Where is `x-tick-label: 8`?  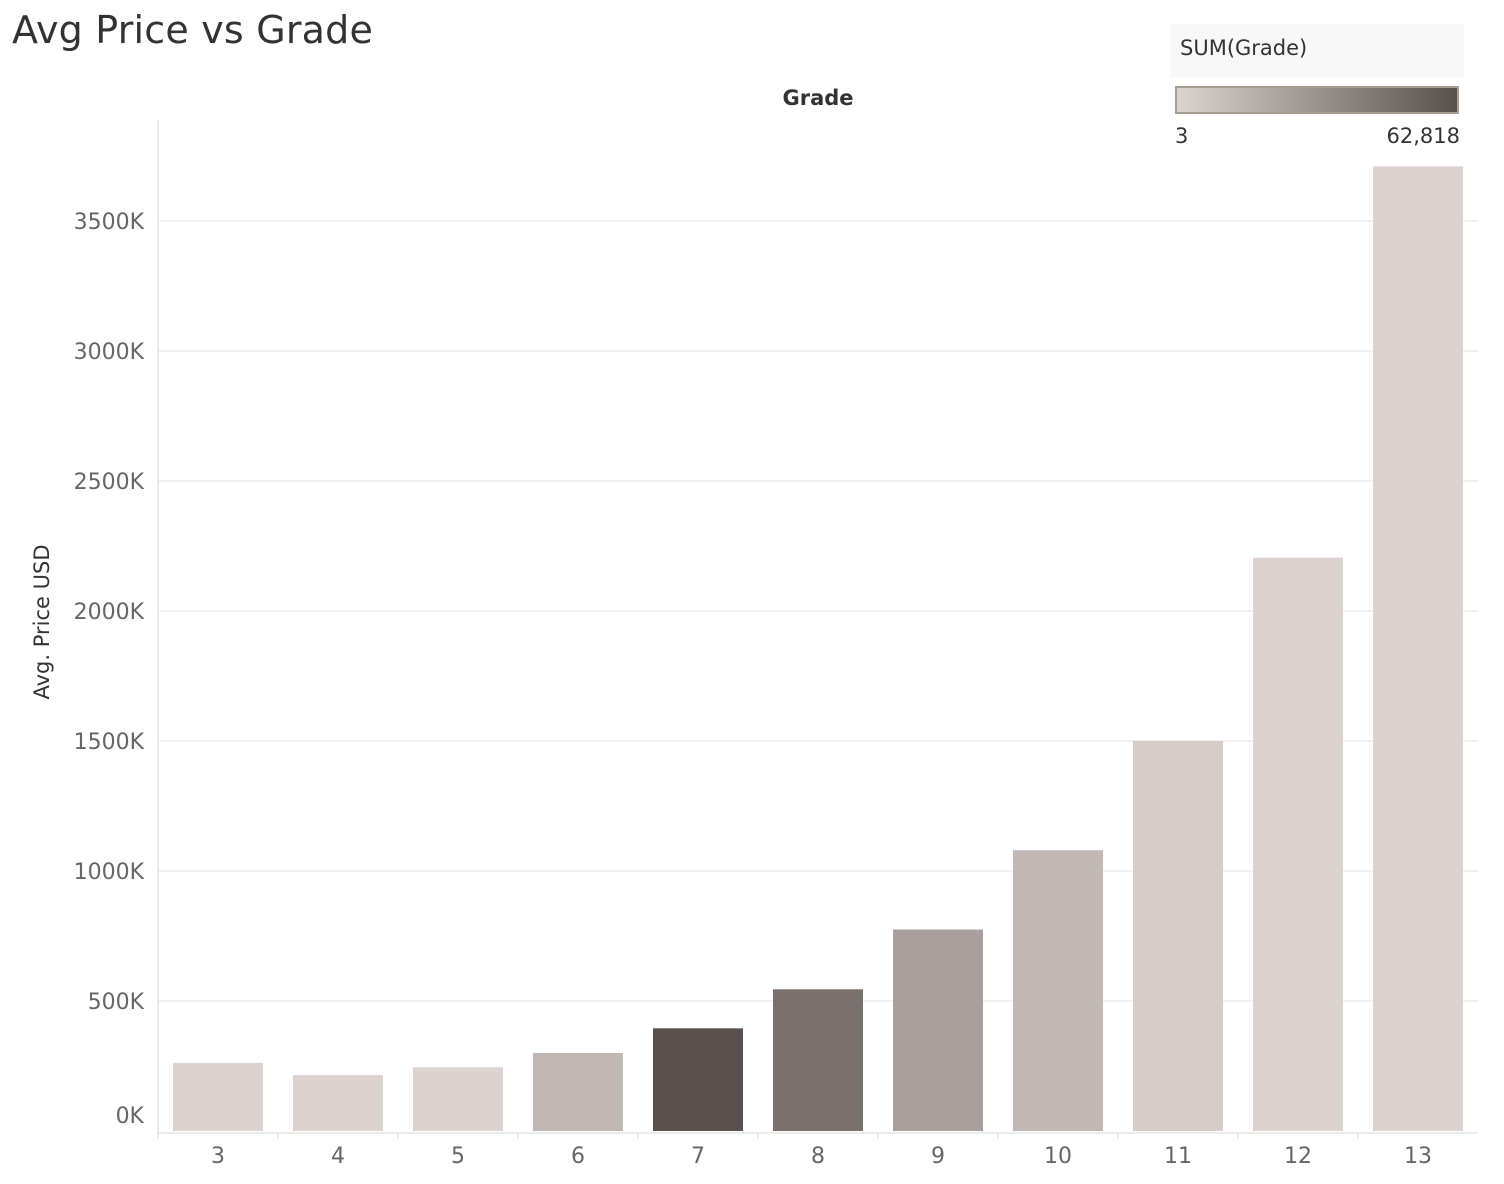 x-tick-label: 8 is located at coordinates (818, 1156).